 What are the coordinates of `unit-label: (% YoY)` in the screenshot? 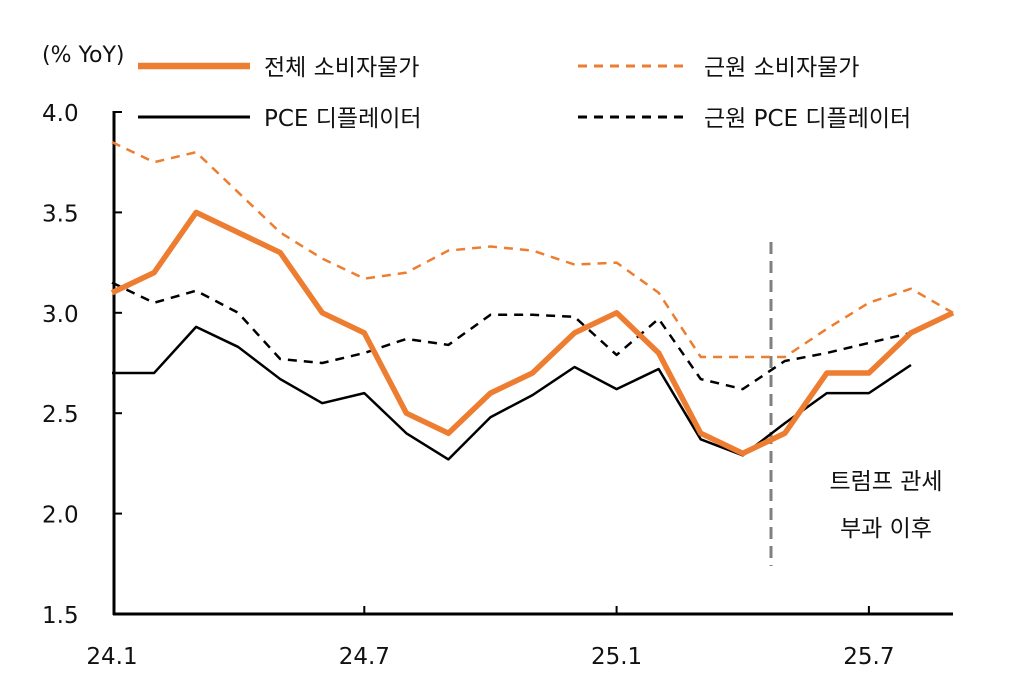 It's located at (83, 55).